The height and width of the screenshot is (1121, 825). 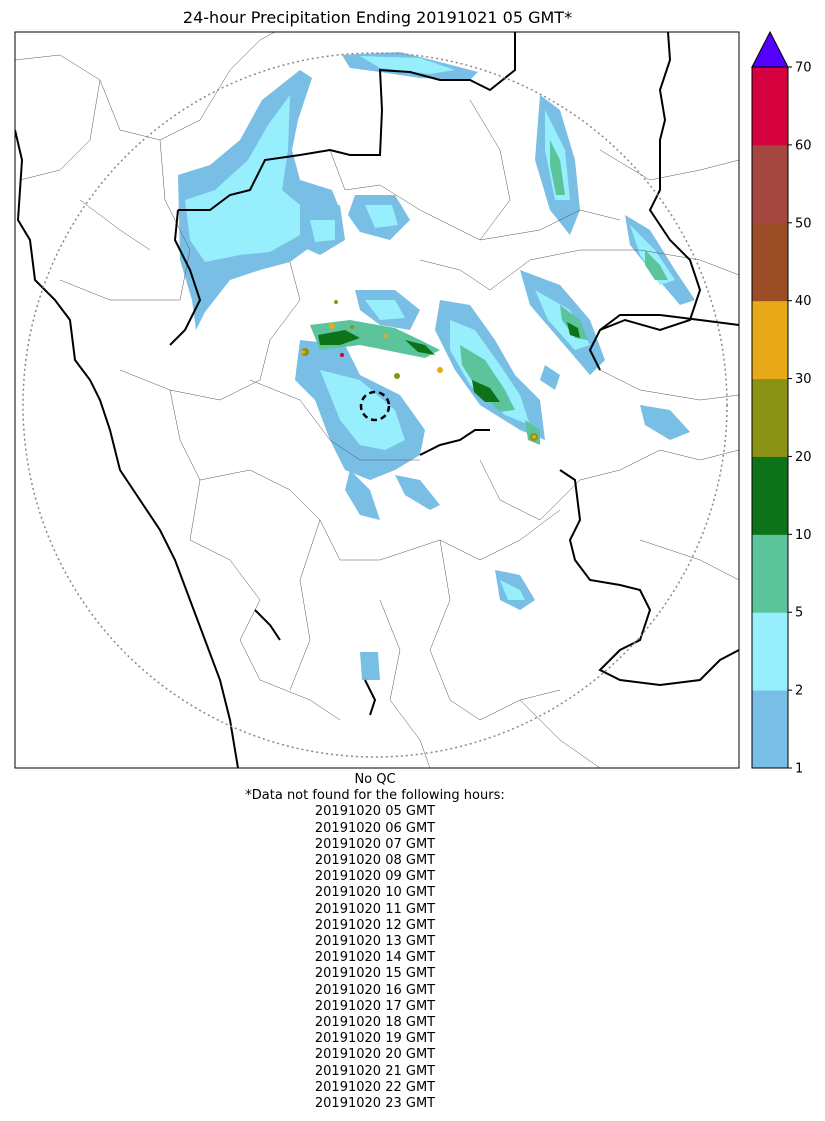 I want to click on colorbar-tick-label: 40, so click(x=803, y=301).